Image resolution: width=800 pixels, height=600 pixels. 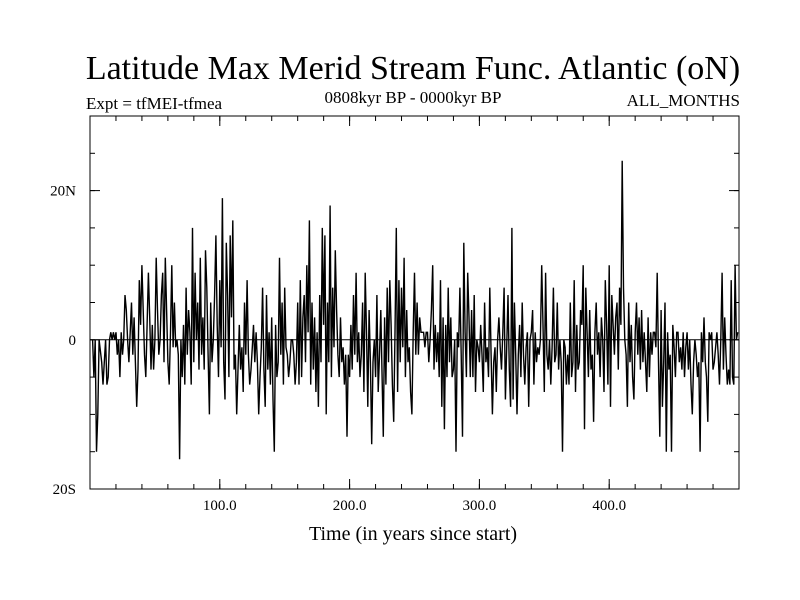 What do you see at coordinates (480, 506) in the screenshot?
I see `x-tick-label: 300.0` at bounding box center [480, 506].